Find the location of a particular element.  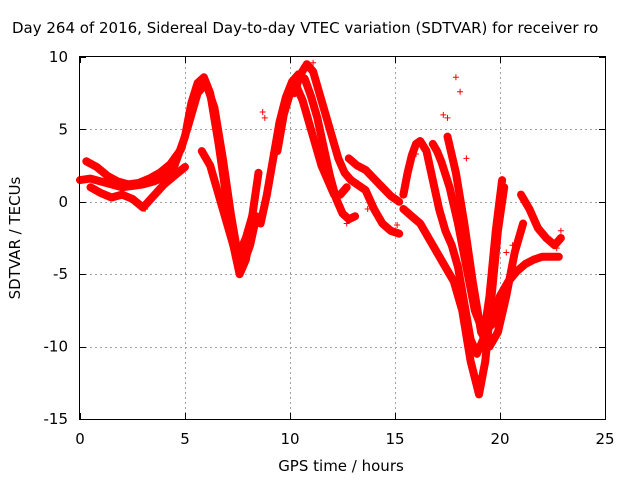

y-tick-label: -5 is located at coordinates (60, 274).